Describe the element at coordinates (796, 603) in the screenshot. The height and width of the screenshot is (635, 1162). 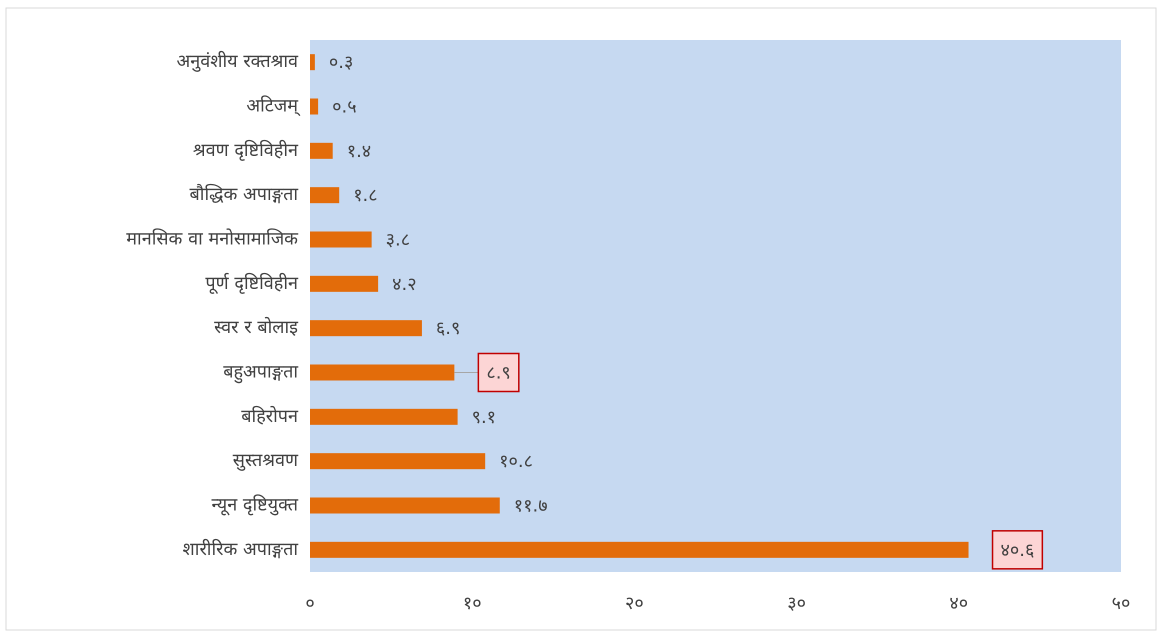
I see `x-tick-label: ३०` at that location.